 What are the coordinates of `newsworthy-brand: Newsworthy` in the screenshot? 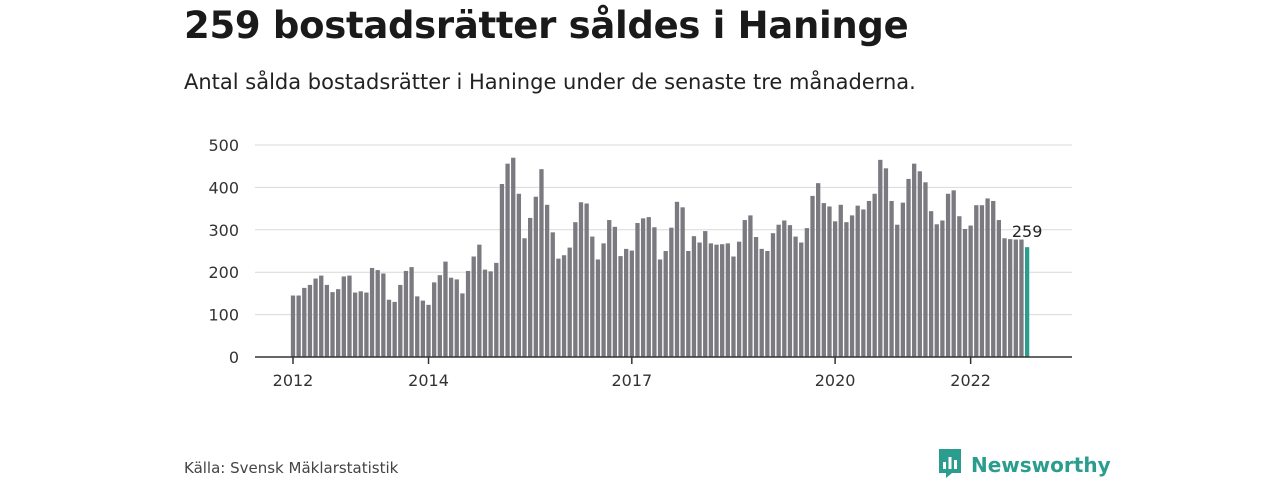 It's located at (1024, 465).